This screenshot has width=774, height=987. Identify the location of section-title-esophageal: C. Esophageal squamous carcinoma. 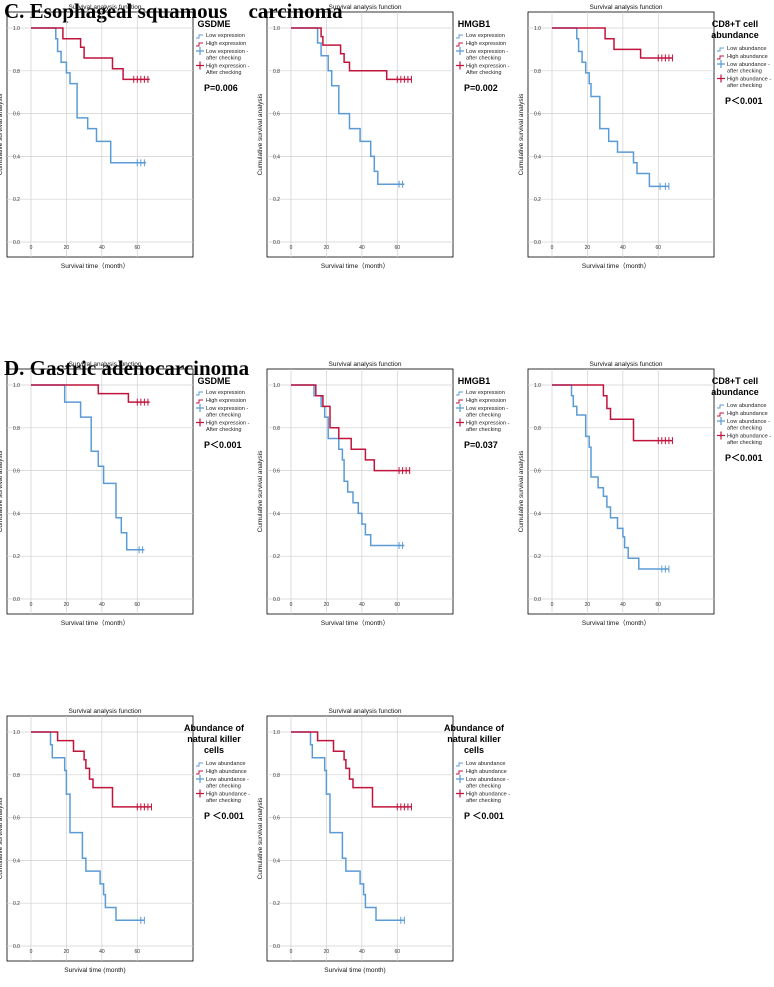
(173, 11).